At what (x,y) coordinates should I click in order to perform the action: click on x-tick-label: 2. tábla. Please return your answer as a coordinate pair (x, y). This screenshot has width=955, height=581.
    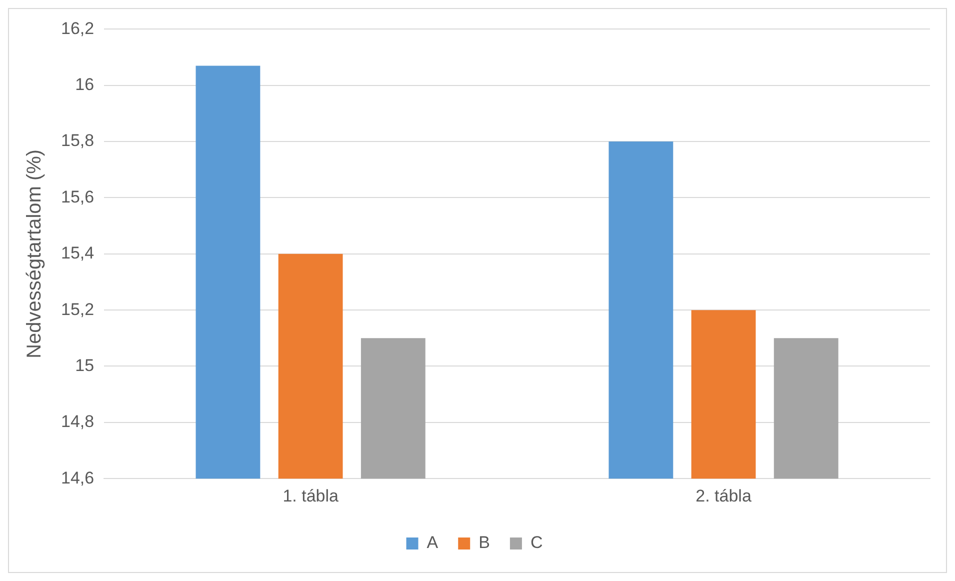
    Looking at the image, I should click on (724, 496).